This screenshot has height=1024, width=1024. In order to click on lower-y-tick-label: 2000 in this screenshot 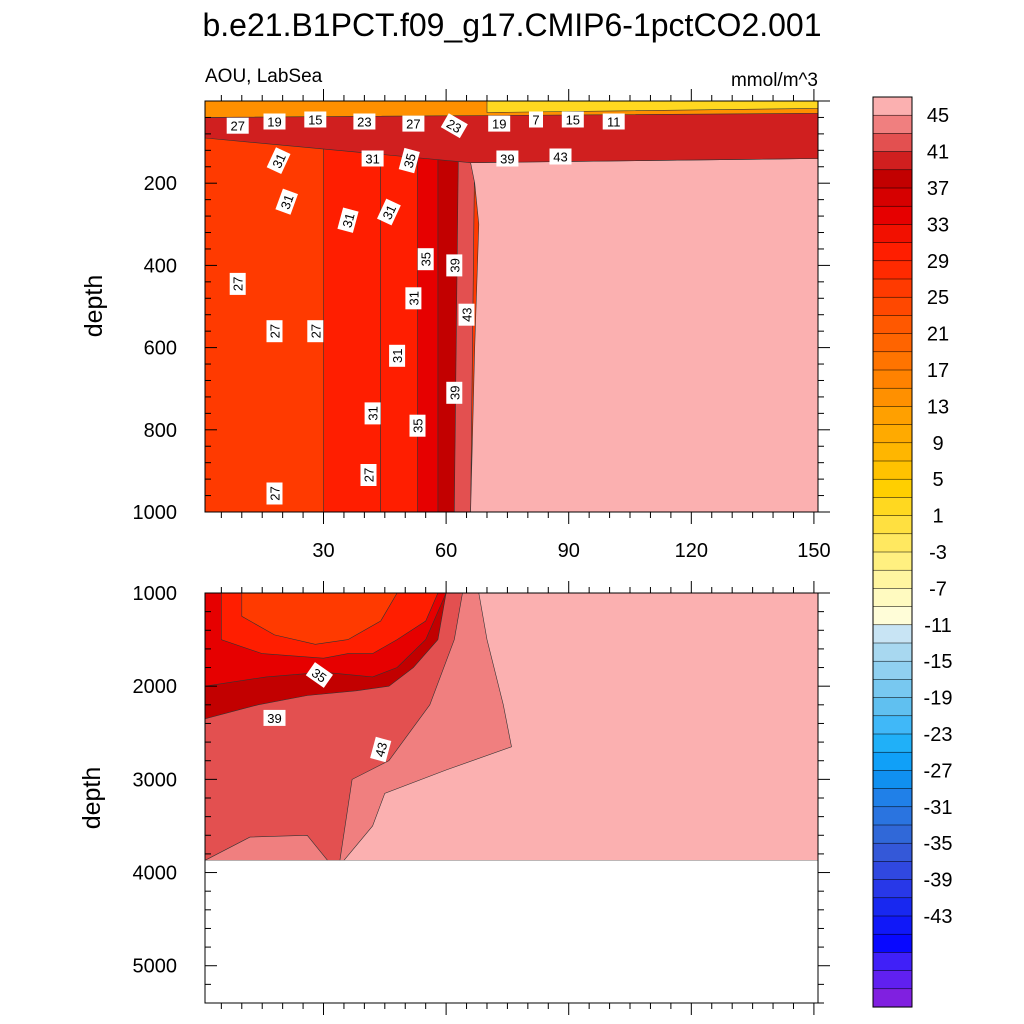, I will do `click(155, 687)`.